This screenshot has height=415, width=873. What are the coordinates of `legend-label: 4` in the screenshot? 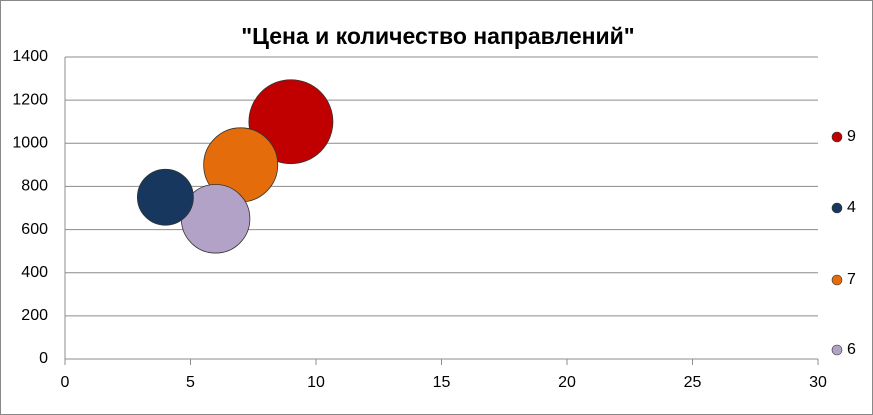 It's located at (851, 207).